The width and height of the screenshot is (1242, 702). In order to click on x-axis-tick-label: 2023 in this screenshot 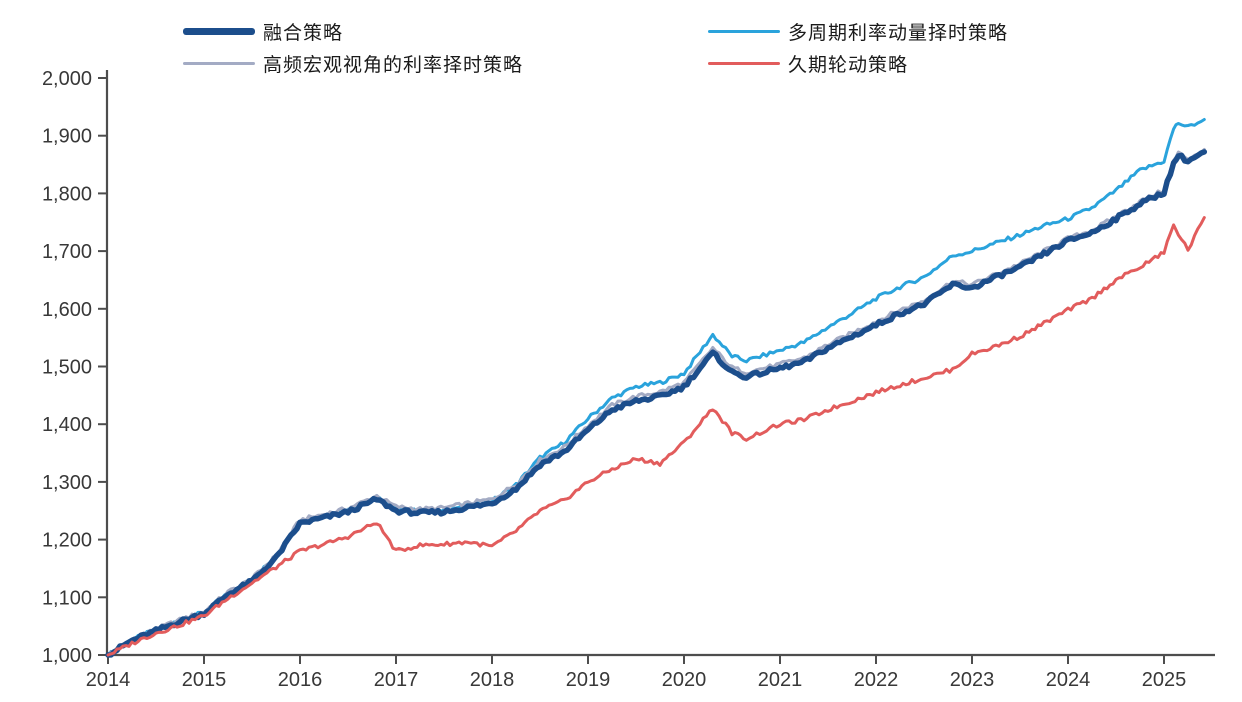, I will do `click(972, 680)`.